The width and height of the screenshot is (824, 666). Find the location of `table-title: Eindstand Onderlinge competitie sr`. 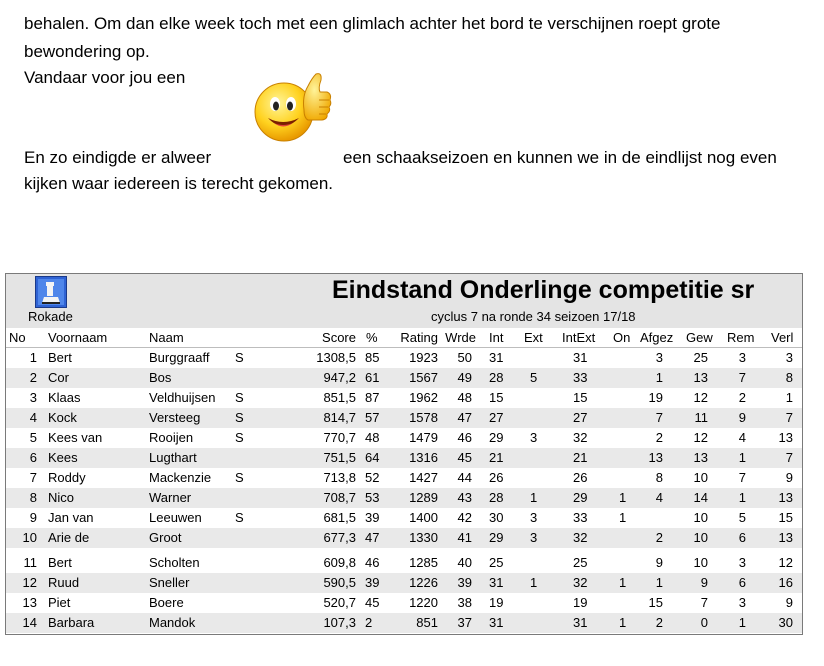

table-title: Eindstand Onderlinge competitie sr is located at coordinates (543, 290).